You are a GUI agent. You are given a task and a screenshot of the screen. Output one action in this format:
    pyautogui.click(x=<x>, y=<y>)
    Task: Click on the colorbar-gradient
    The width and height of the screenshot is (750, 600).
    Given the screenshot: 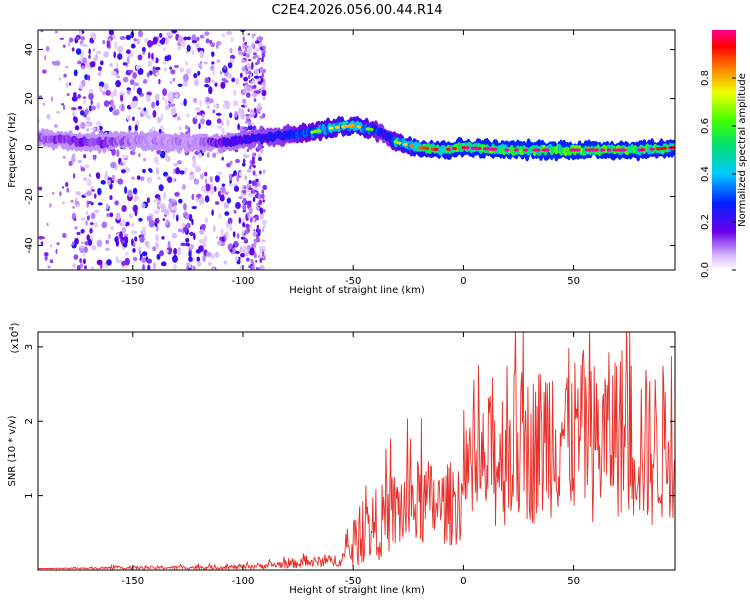 What is the action you would take?
    pyautogui.click(x=724, y=150)
    